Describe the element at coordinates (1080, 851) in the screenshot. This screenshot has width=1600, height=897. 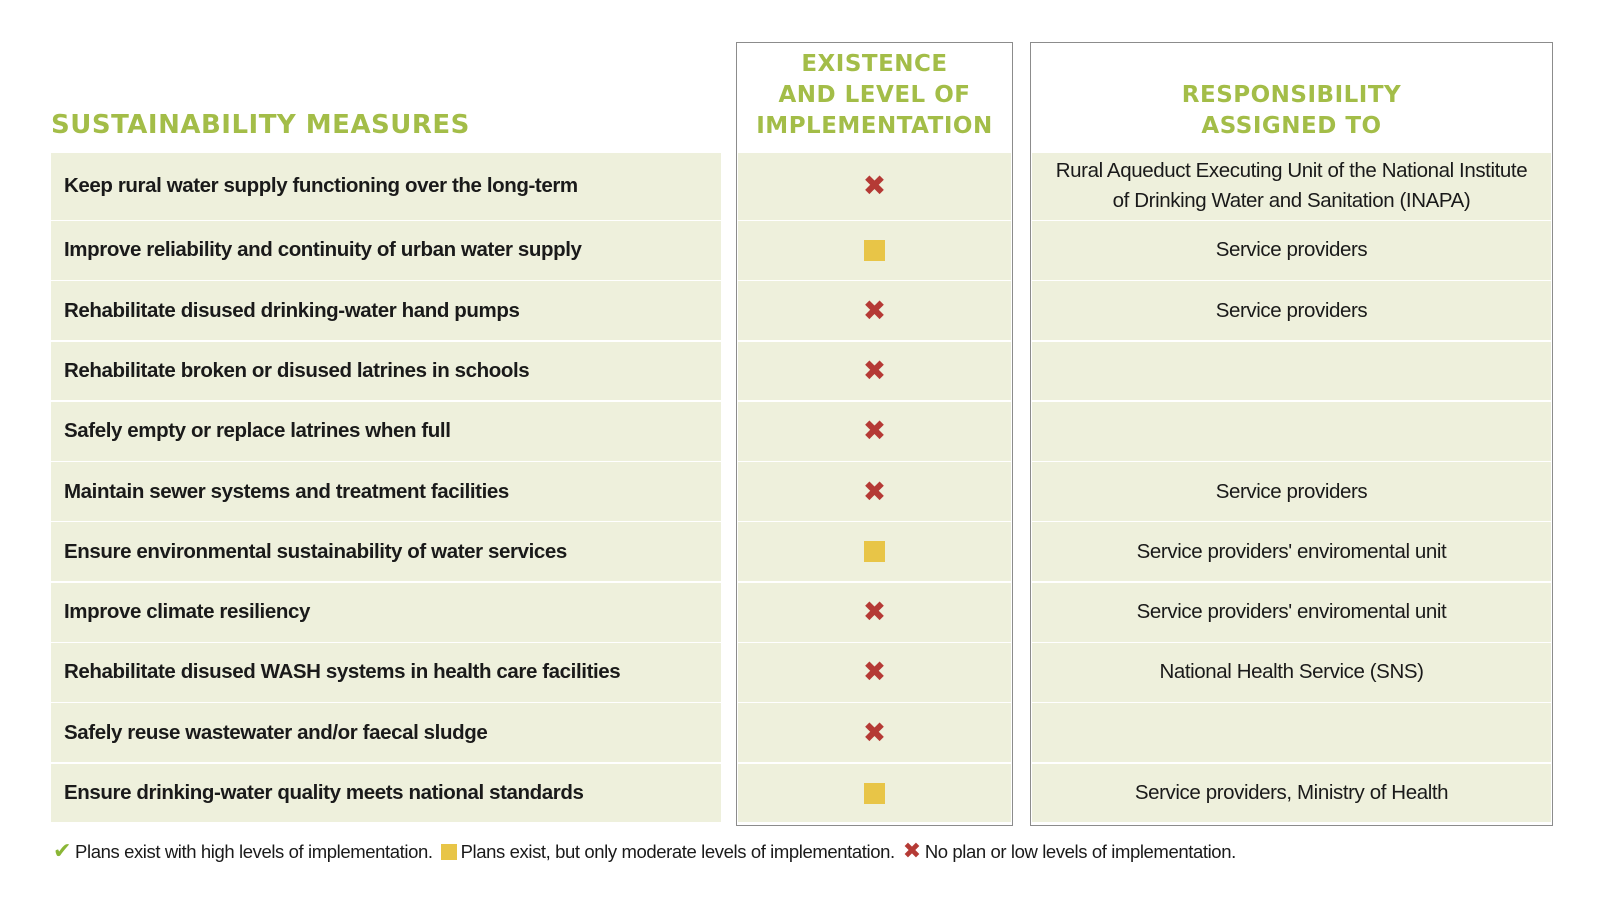
I see `legend-text: No plan or low levels of implementation.` at that location.